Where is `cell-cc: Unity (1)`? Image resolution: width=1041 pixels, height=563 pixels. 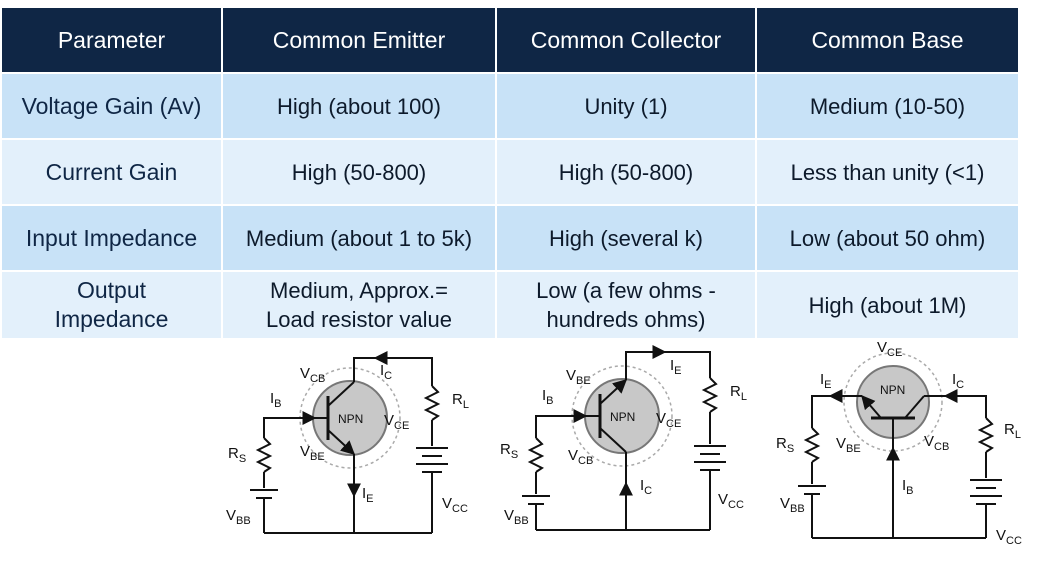 cell-cc: Unity (1) is located at coordinates (625, 105).